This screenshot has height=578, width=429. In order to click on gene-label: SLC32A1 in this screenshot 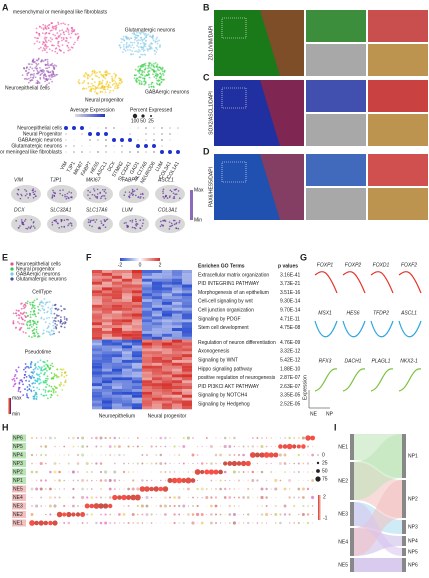, I will do `click(61, 210)`.